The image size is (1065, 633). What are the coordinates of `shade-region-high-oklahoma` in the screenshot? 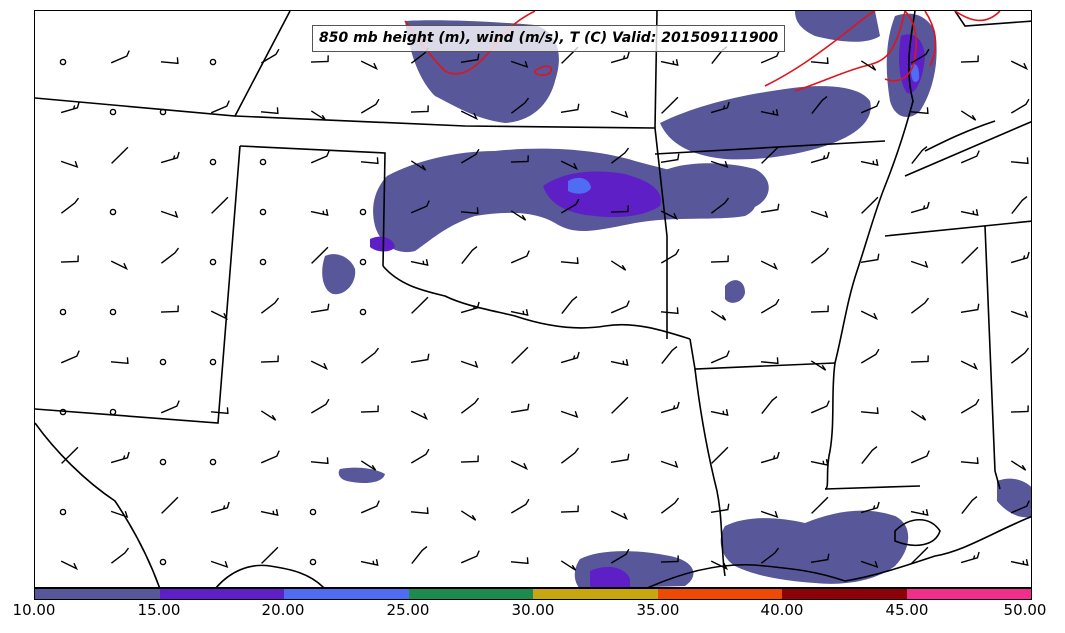 It's located at (579, 185).